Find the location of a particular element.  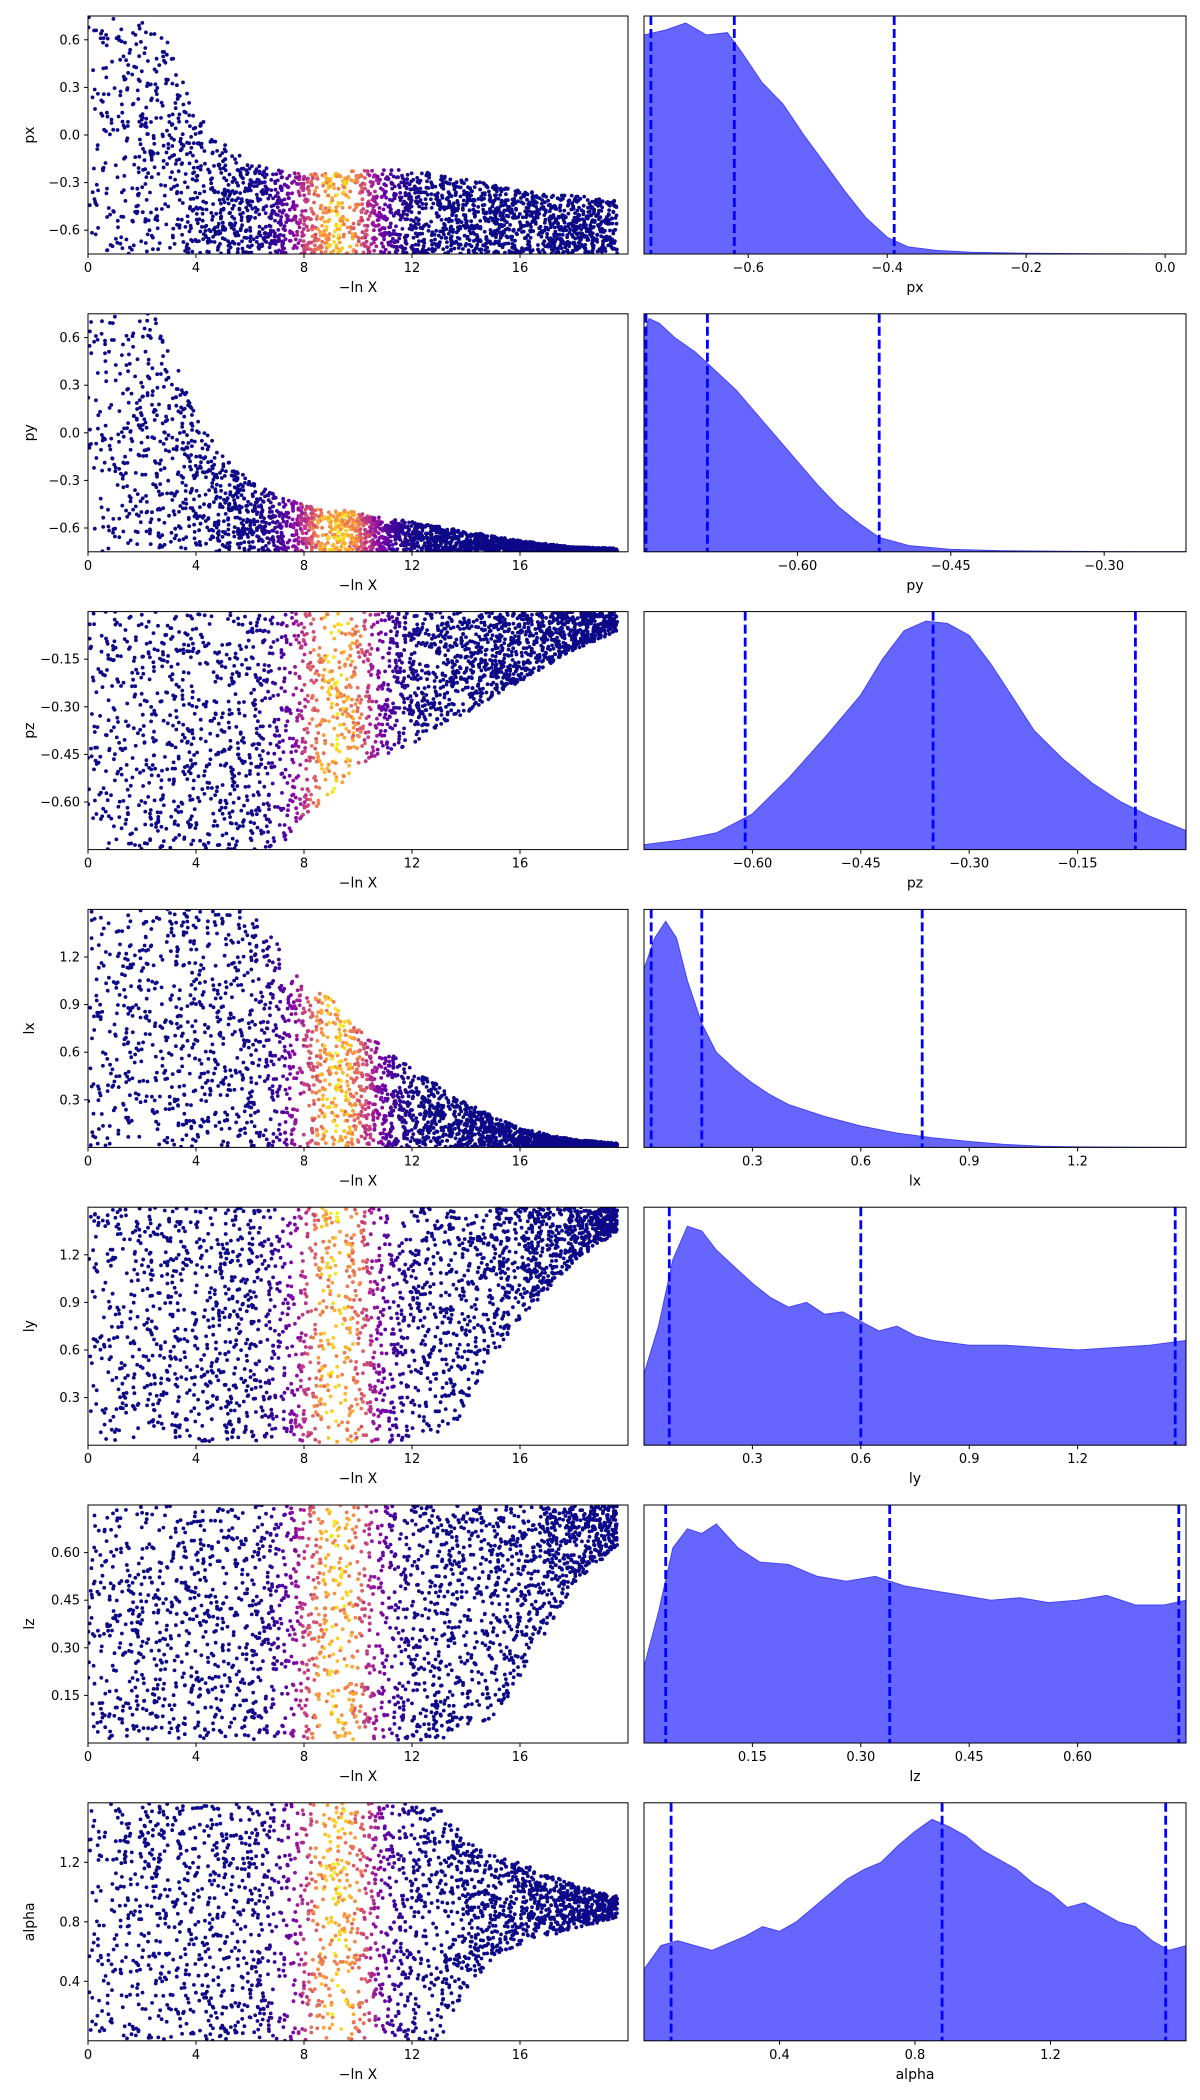

y-tick-label: 0.6 is located at coordinates (69, 40).